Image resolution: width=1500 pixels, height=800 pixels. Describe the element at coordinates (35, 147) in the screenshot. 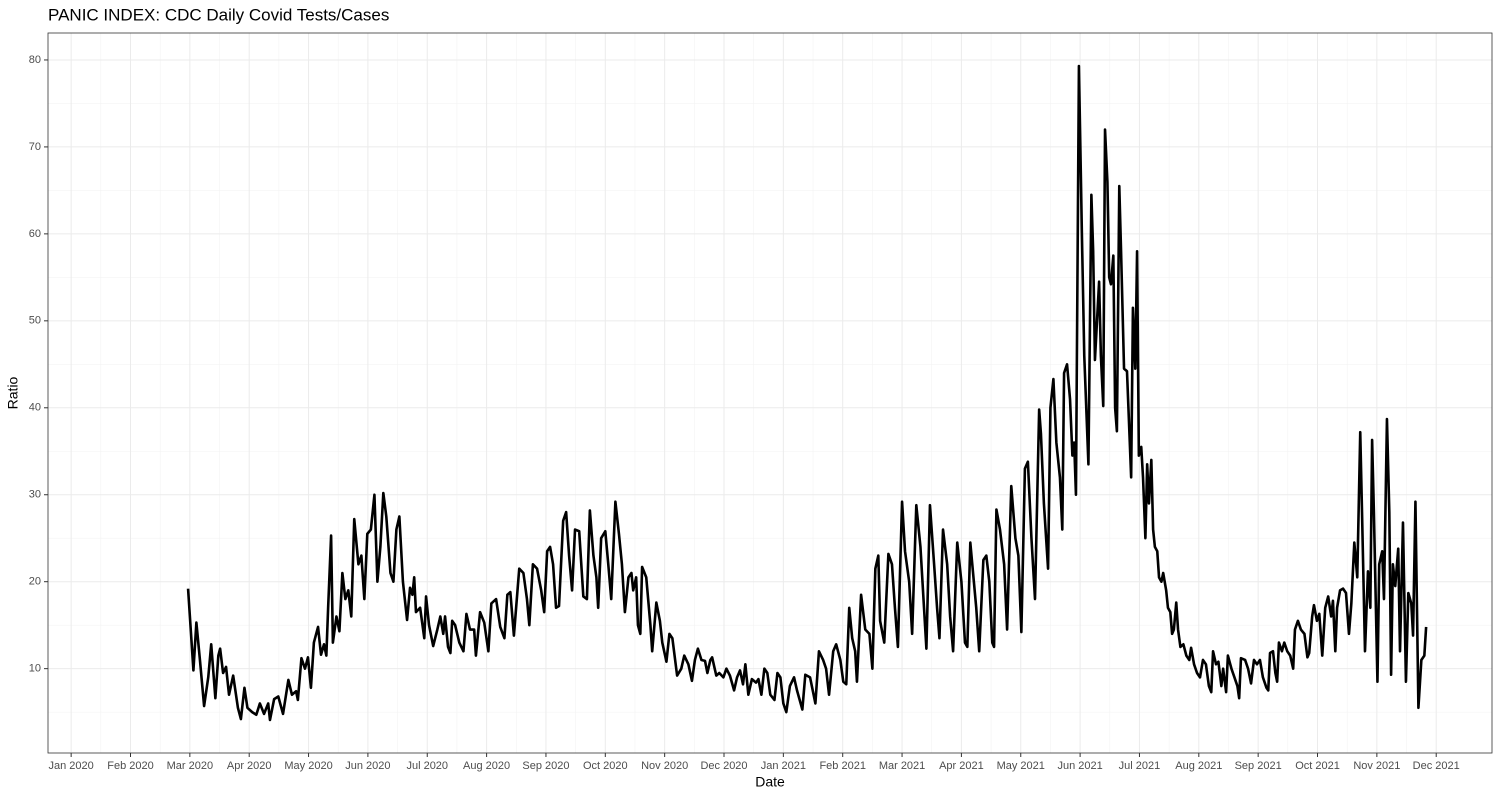

I see `y-tick-label: 70` at that location.